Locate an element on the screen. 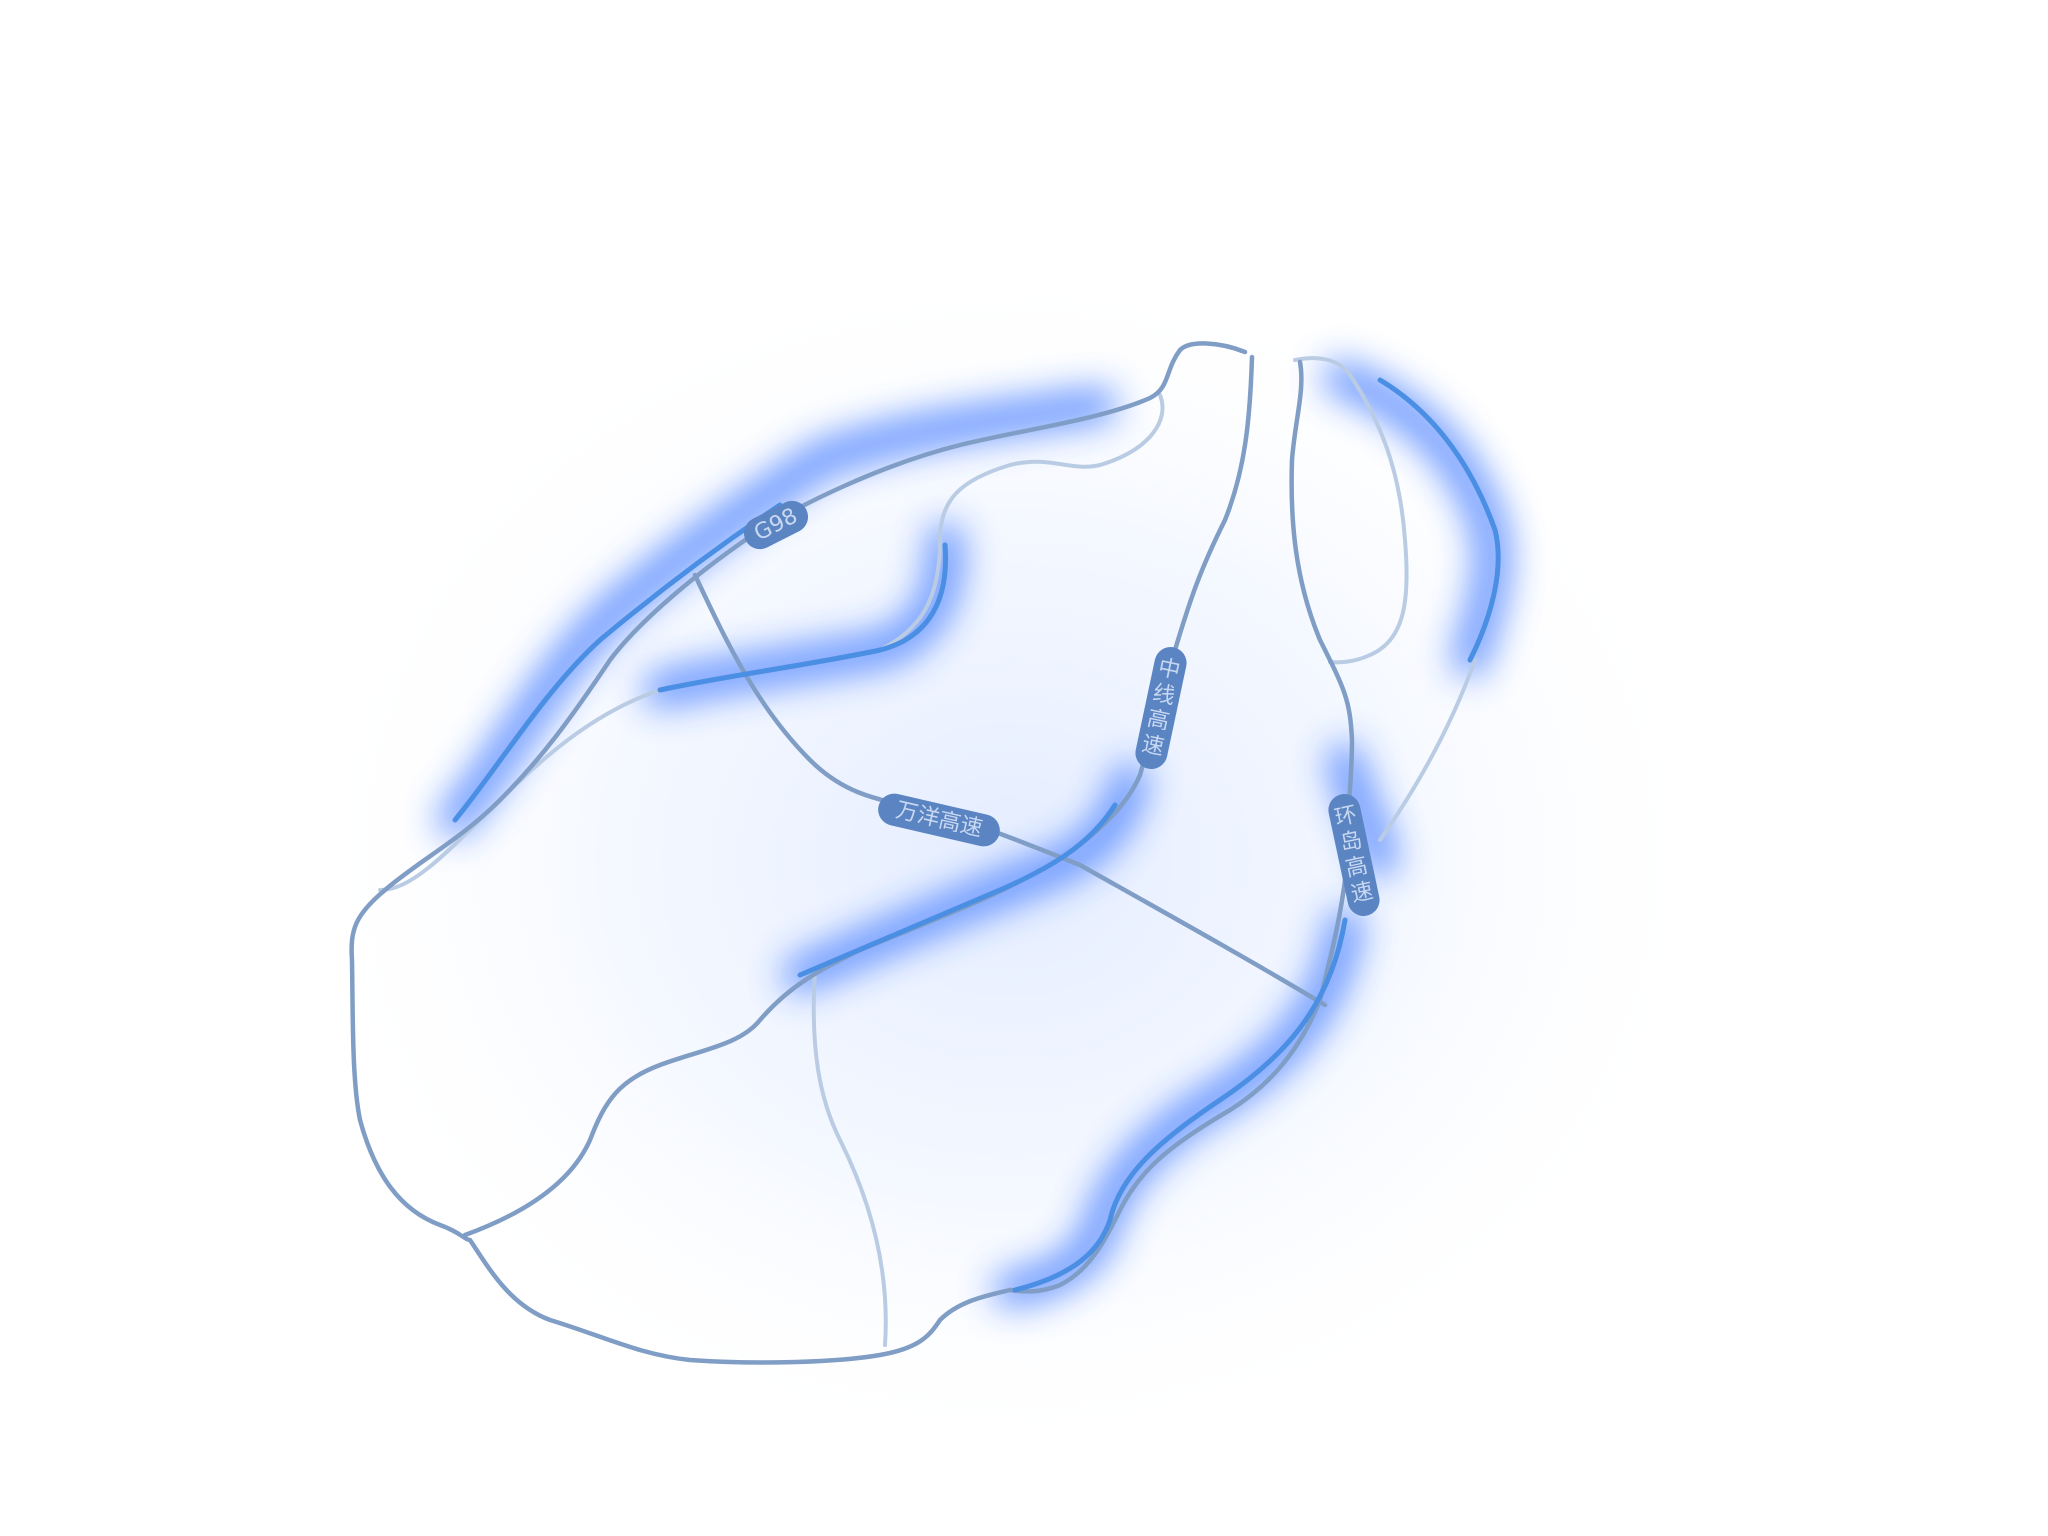 This screenshot has height=1536, width=2048. label-g98-bg is located at coordinates (776, 525).